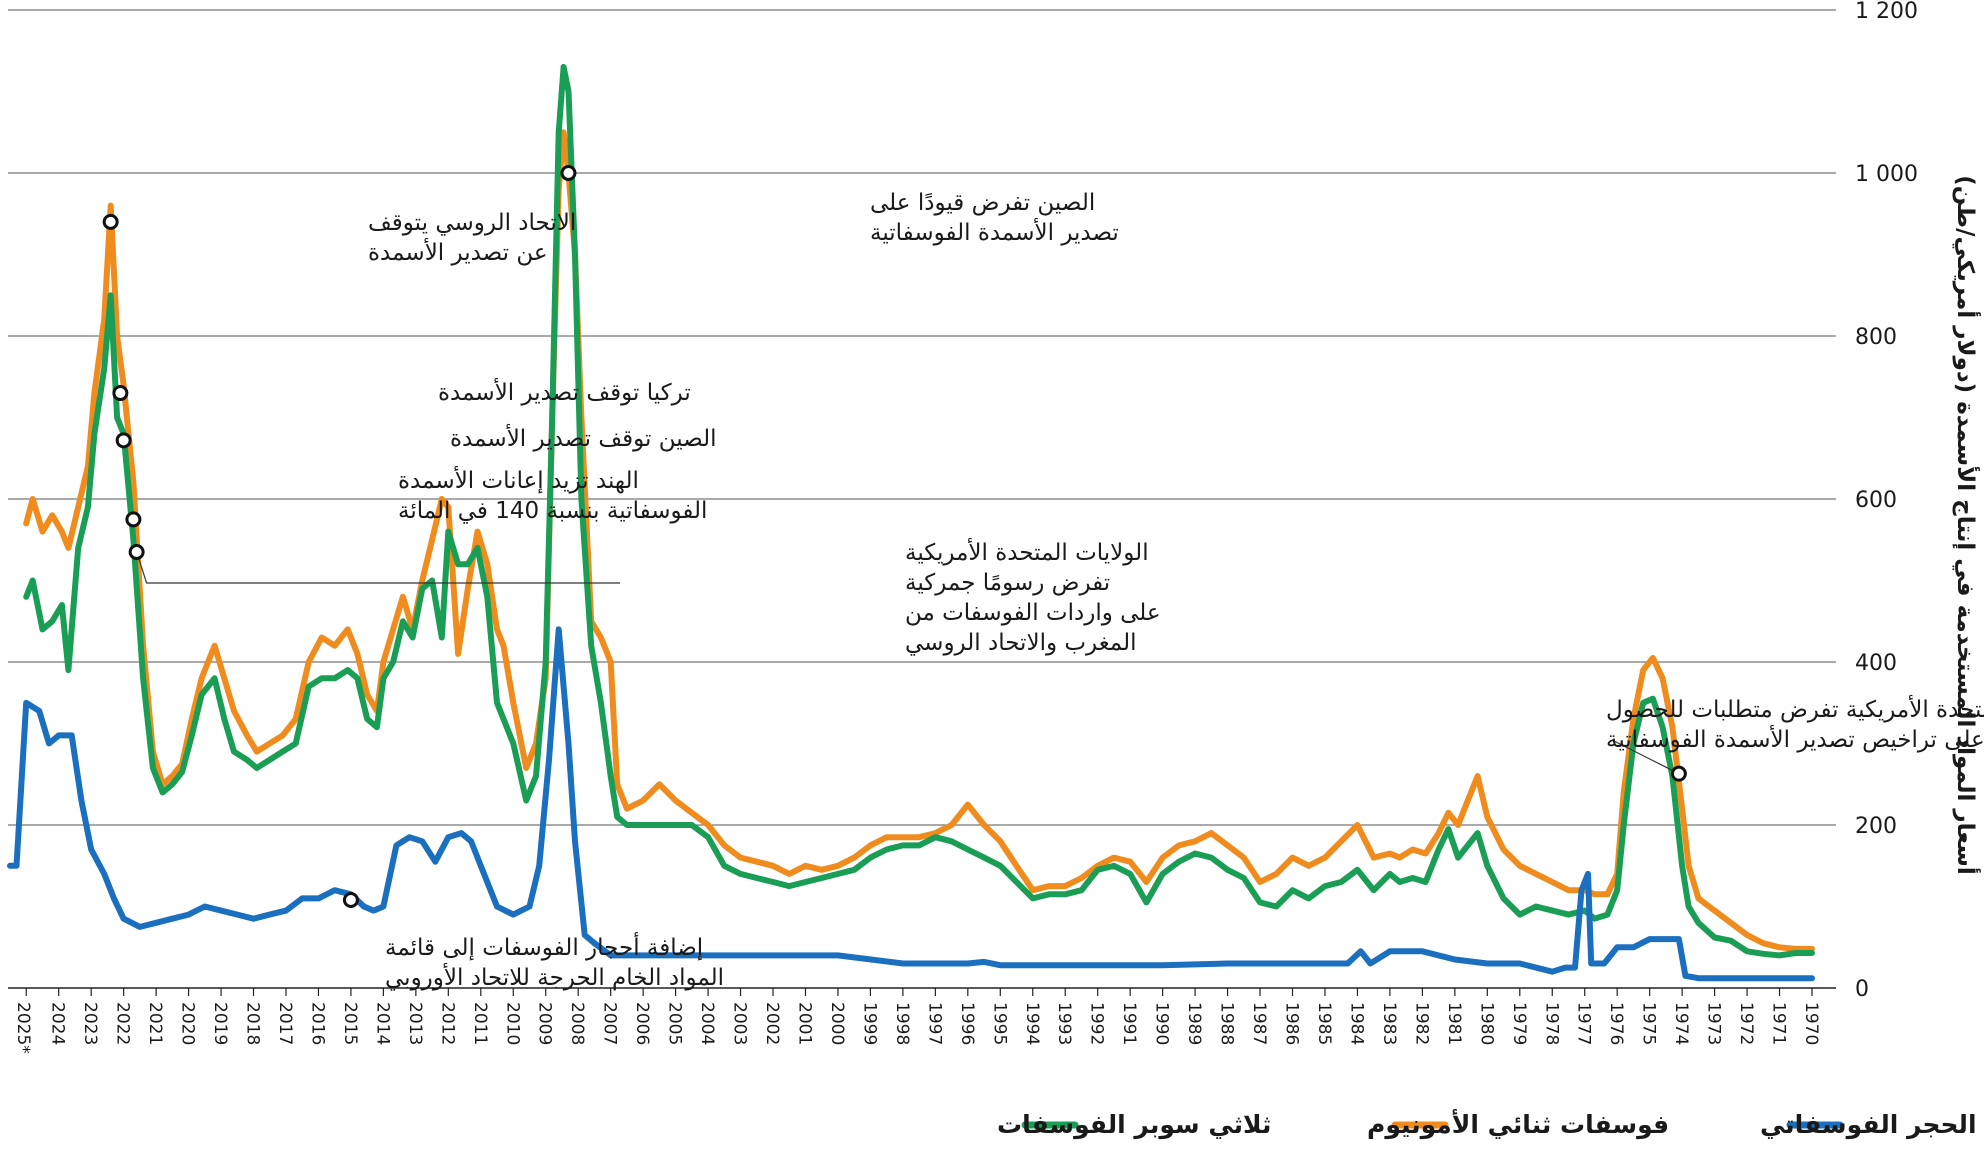 This screenshot has height=1151, width=1984. I want to click on x-tick-label: 1983, so click(1389, 1023).